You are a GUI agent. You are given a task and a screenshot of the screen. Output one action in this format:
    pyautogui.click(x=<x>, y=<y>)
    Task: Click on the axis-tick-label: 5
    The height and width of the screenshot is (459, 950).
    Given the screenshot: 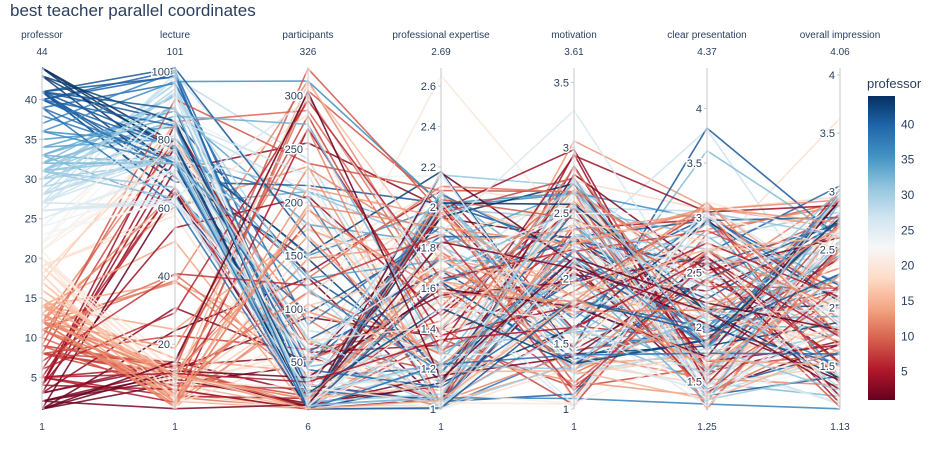 What is the action you would take?
    pyautogui.click(x=34, y=378)
    